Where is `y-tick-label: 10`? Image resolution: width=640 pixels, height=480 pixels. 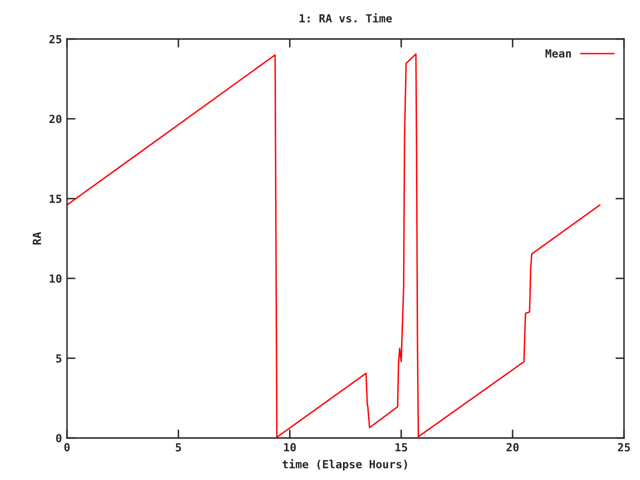 y-tick-label: 10 is located at coordinates (56, 278).